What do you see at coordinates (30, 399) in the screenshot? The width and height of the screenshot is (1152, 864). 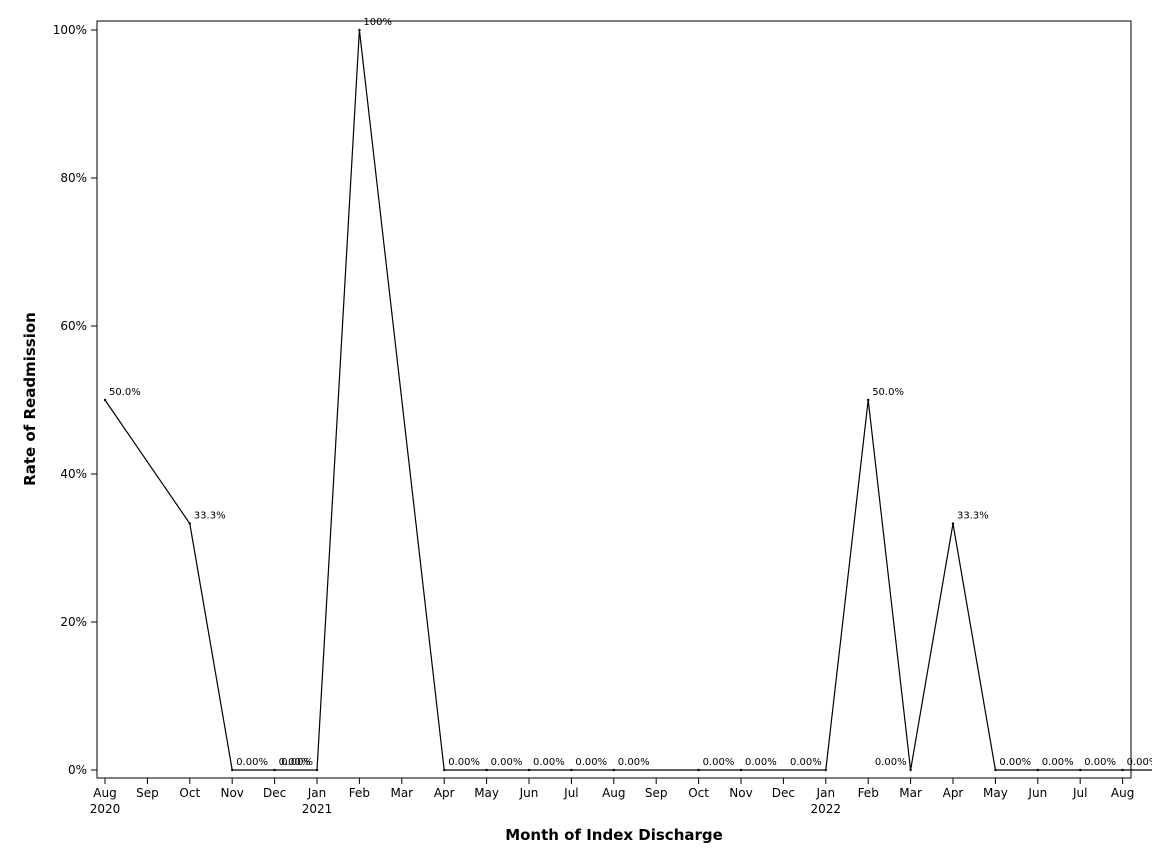 I see `y-axis-title: Rate of Readmission` at bounding box center [30, 399].